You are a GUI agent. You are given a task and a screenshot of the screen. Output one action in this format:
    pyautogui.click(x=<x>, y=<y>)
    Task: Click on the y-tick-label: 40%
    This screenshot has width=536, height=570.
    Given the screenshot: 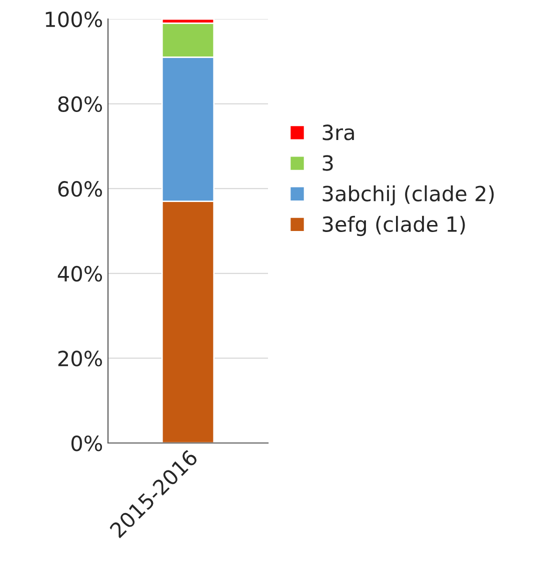 What is the action you would take?
    pyautogui.click(x=80, y=274)
    